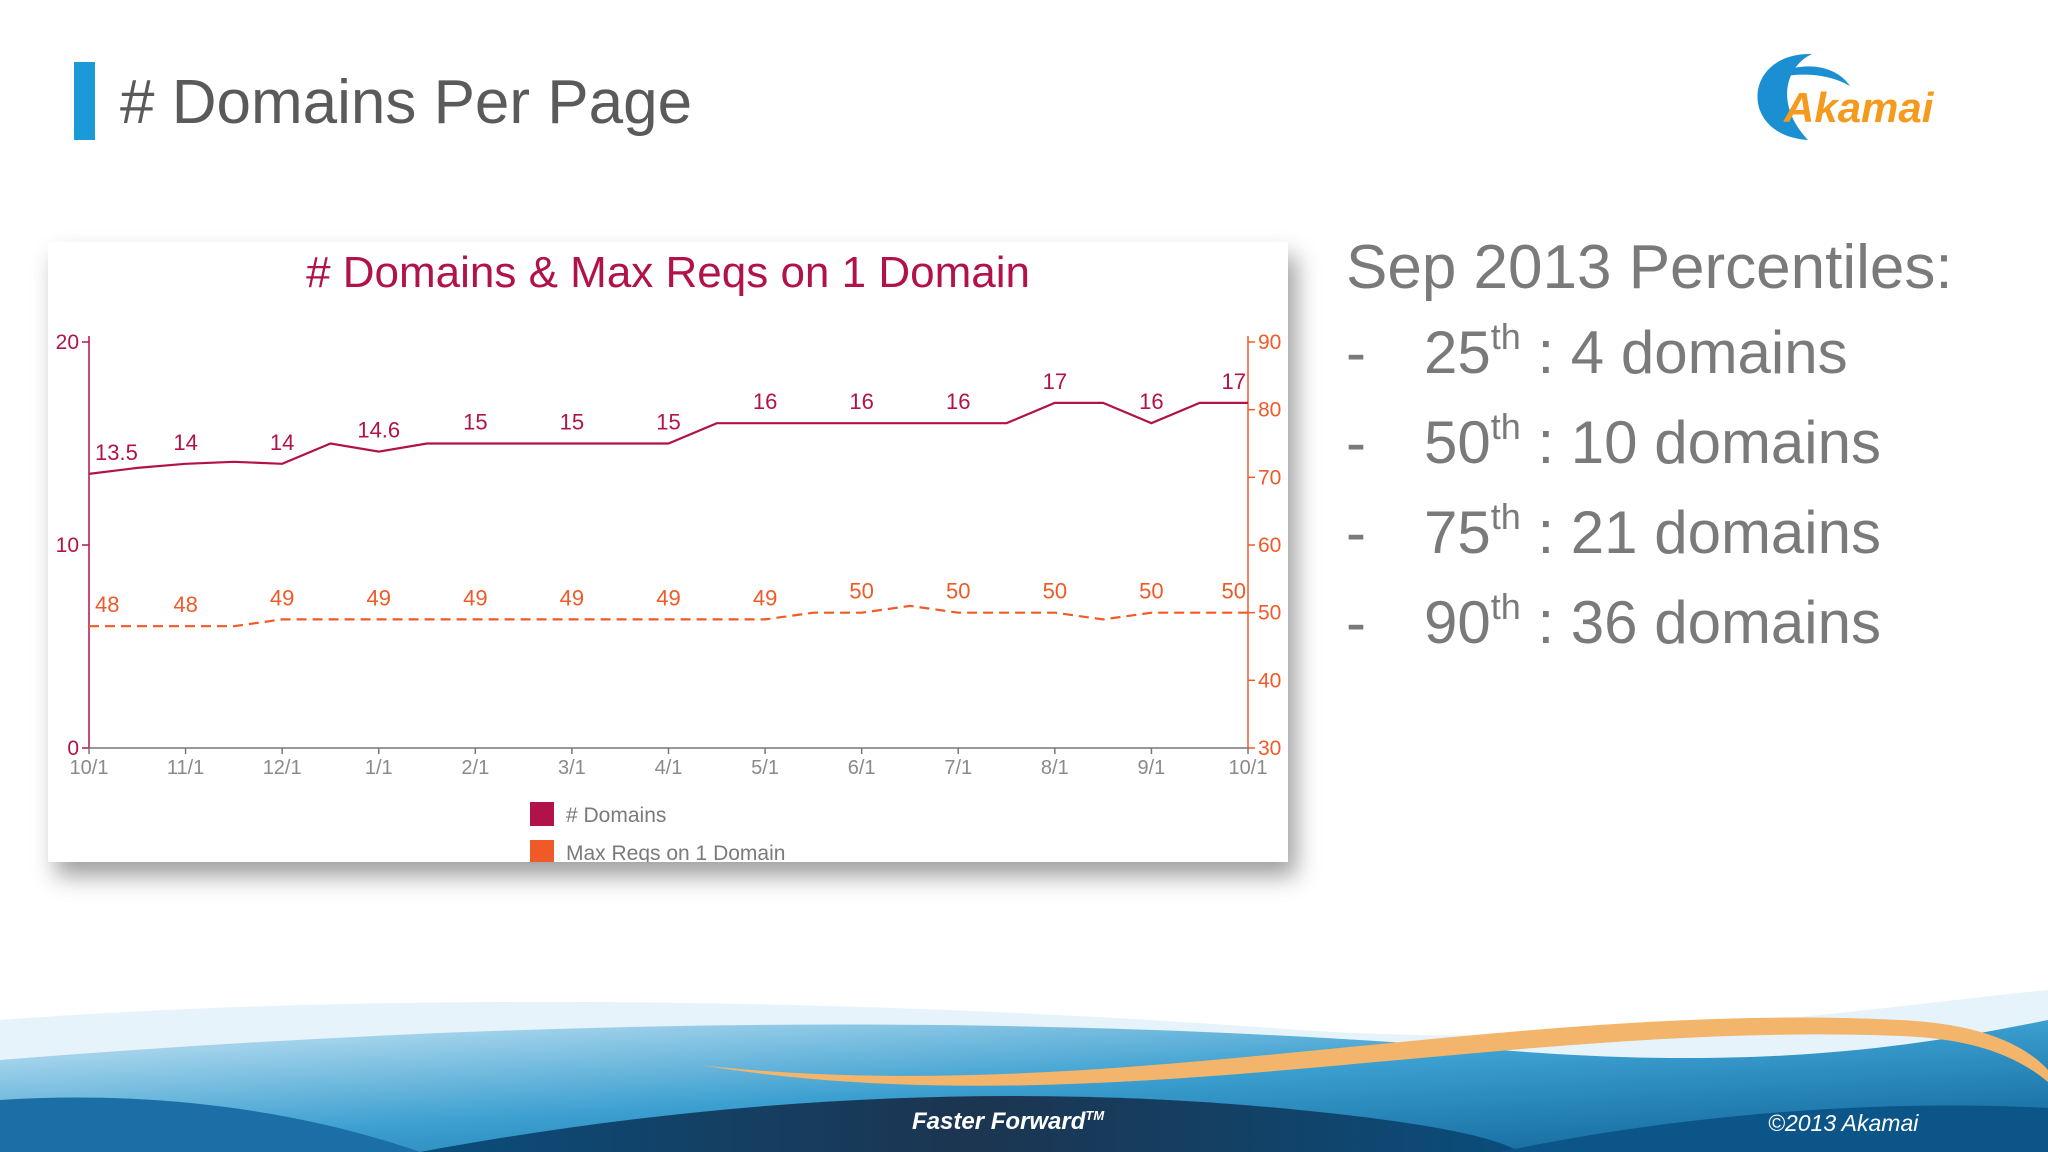 The image size is (2048, 1152). Describe the element at coordinates (616, 815) in the screenshot. I see `legend-label: # Domains` at that location.